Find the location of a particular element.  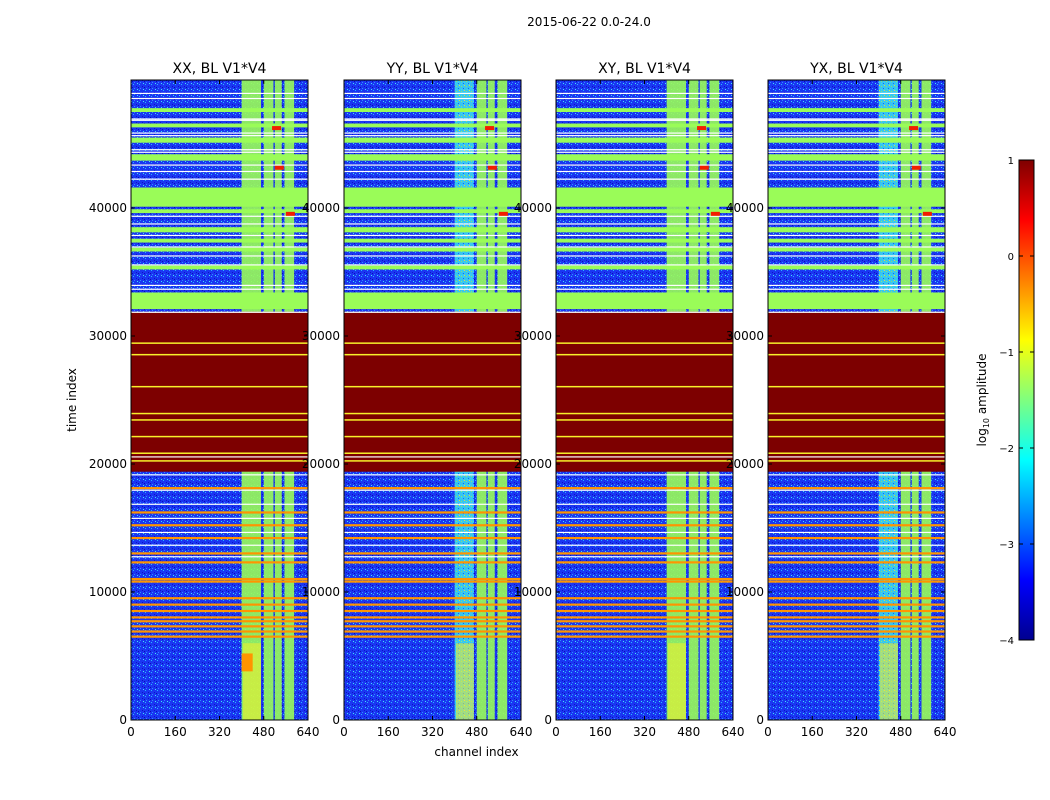

x-tick-label: 160 is located at coordinates (388, 732).